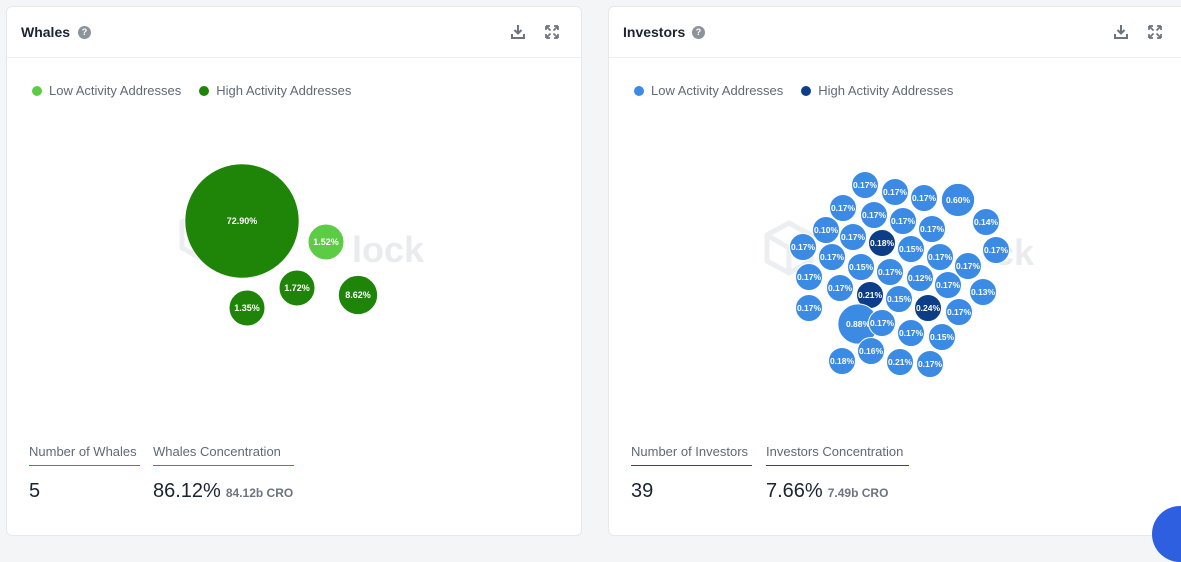 The width and height of the screenshot is (1181, 562). I want to click on bubble-label: 1.52%, so click(326, 242).